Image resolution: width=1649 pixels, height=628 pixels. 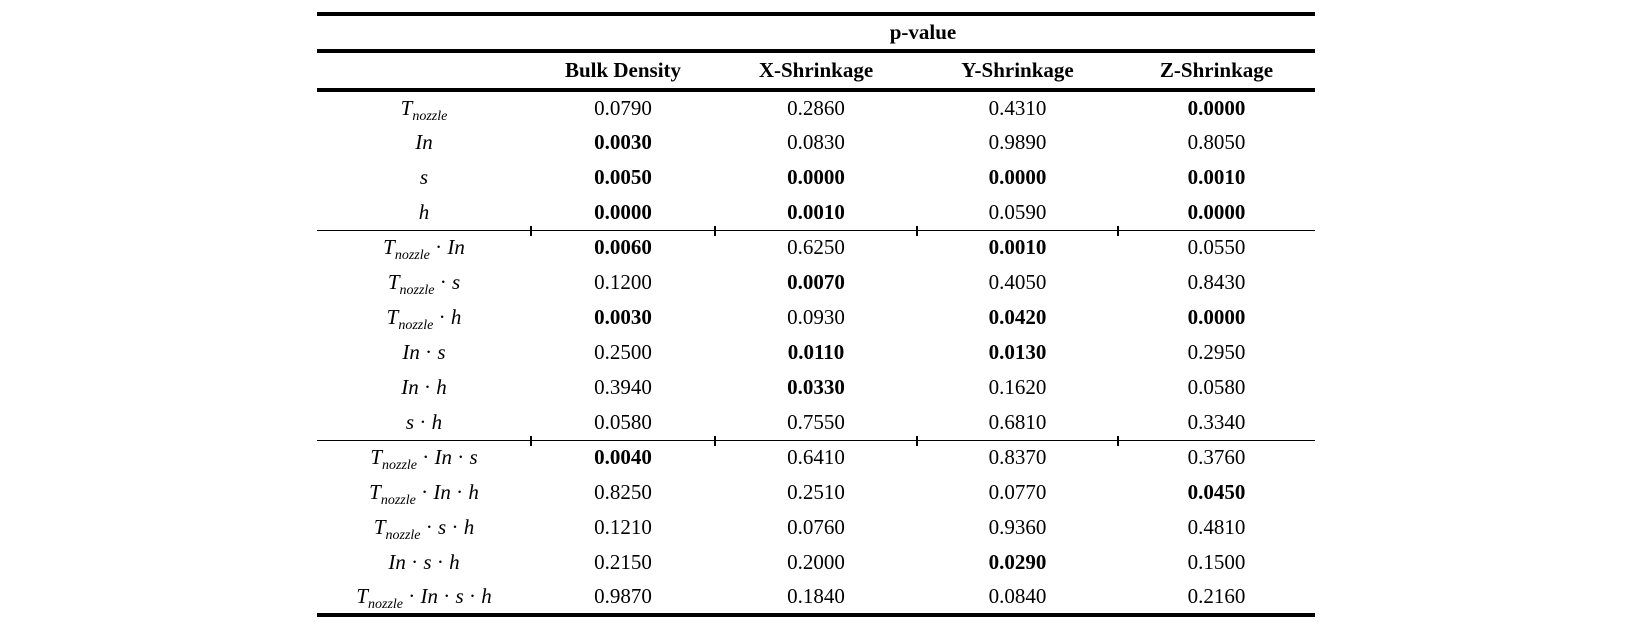 What do you see at coordinates (1216, 421) in the screenshot?
I see `p-value-cell: 0.3340` at bounding box center [1216, 421].